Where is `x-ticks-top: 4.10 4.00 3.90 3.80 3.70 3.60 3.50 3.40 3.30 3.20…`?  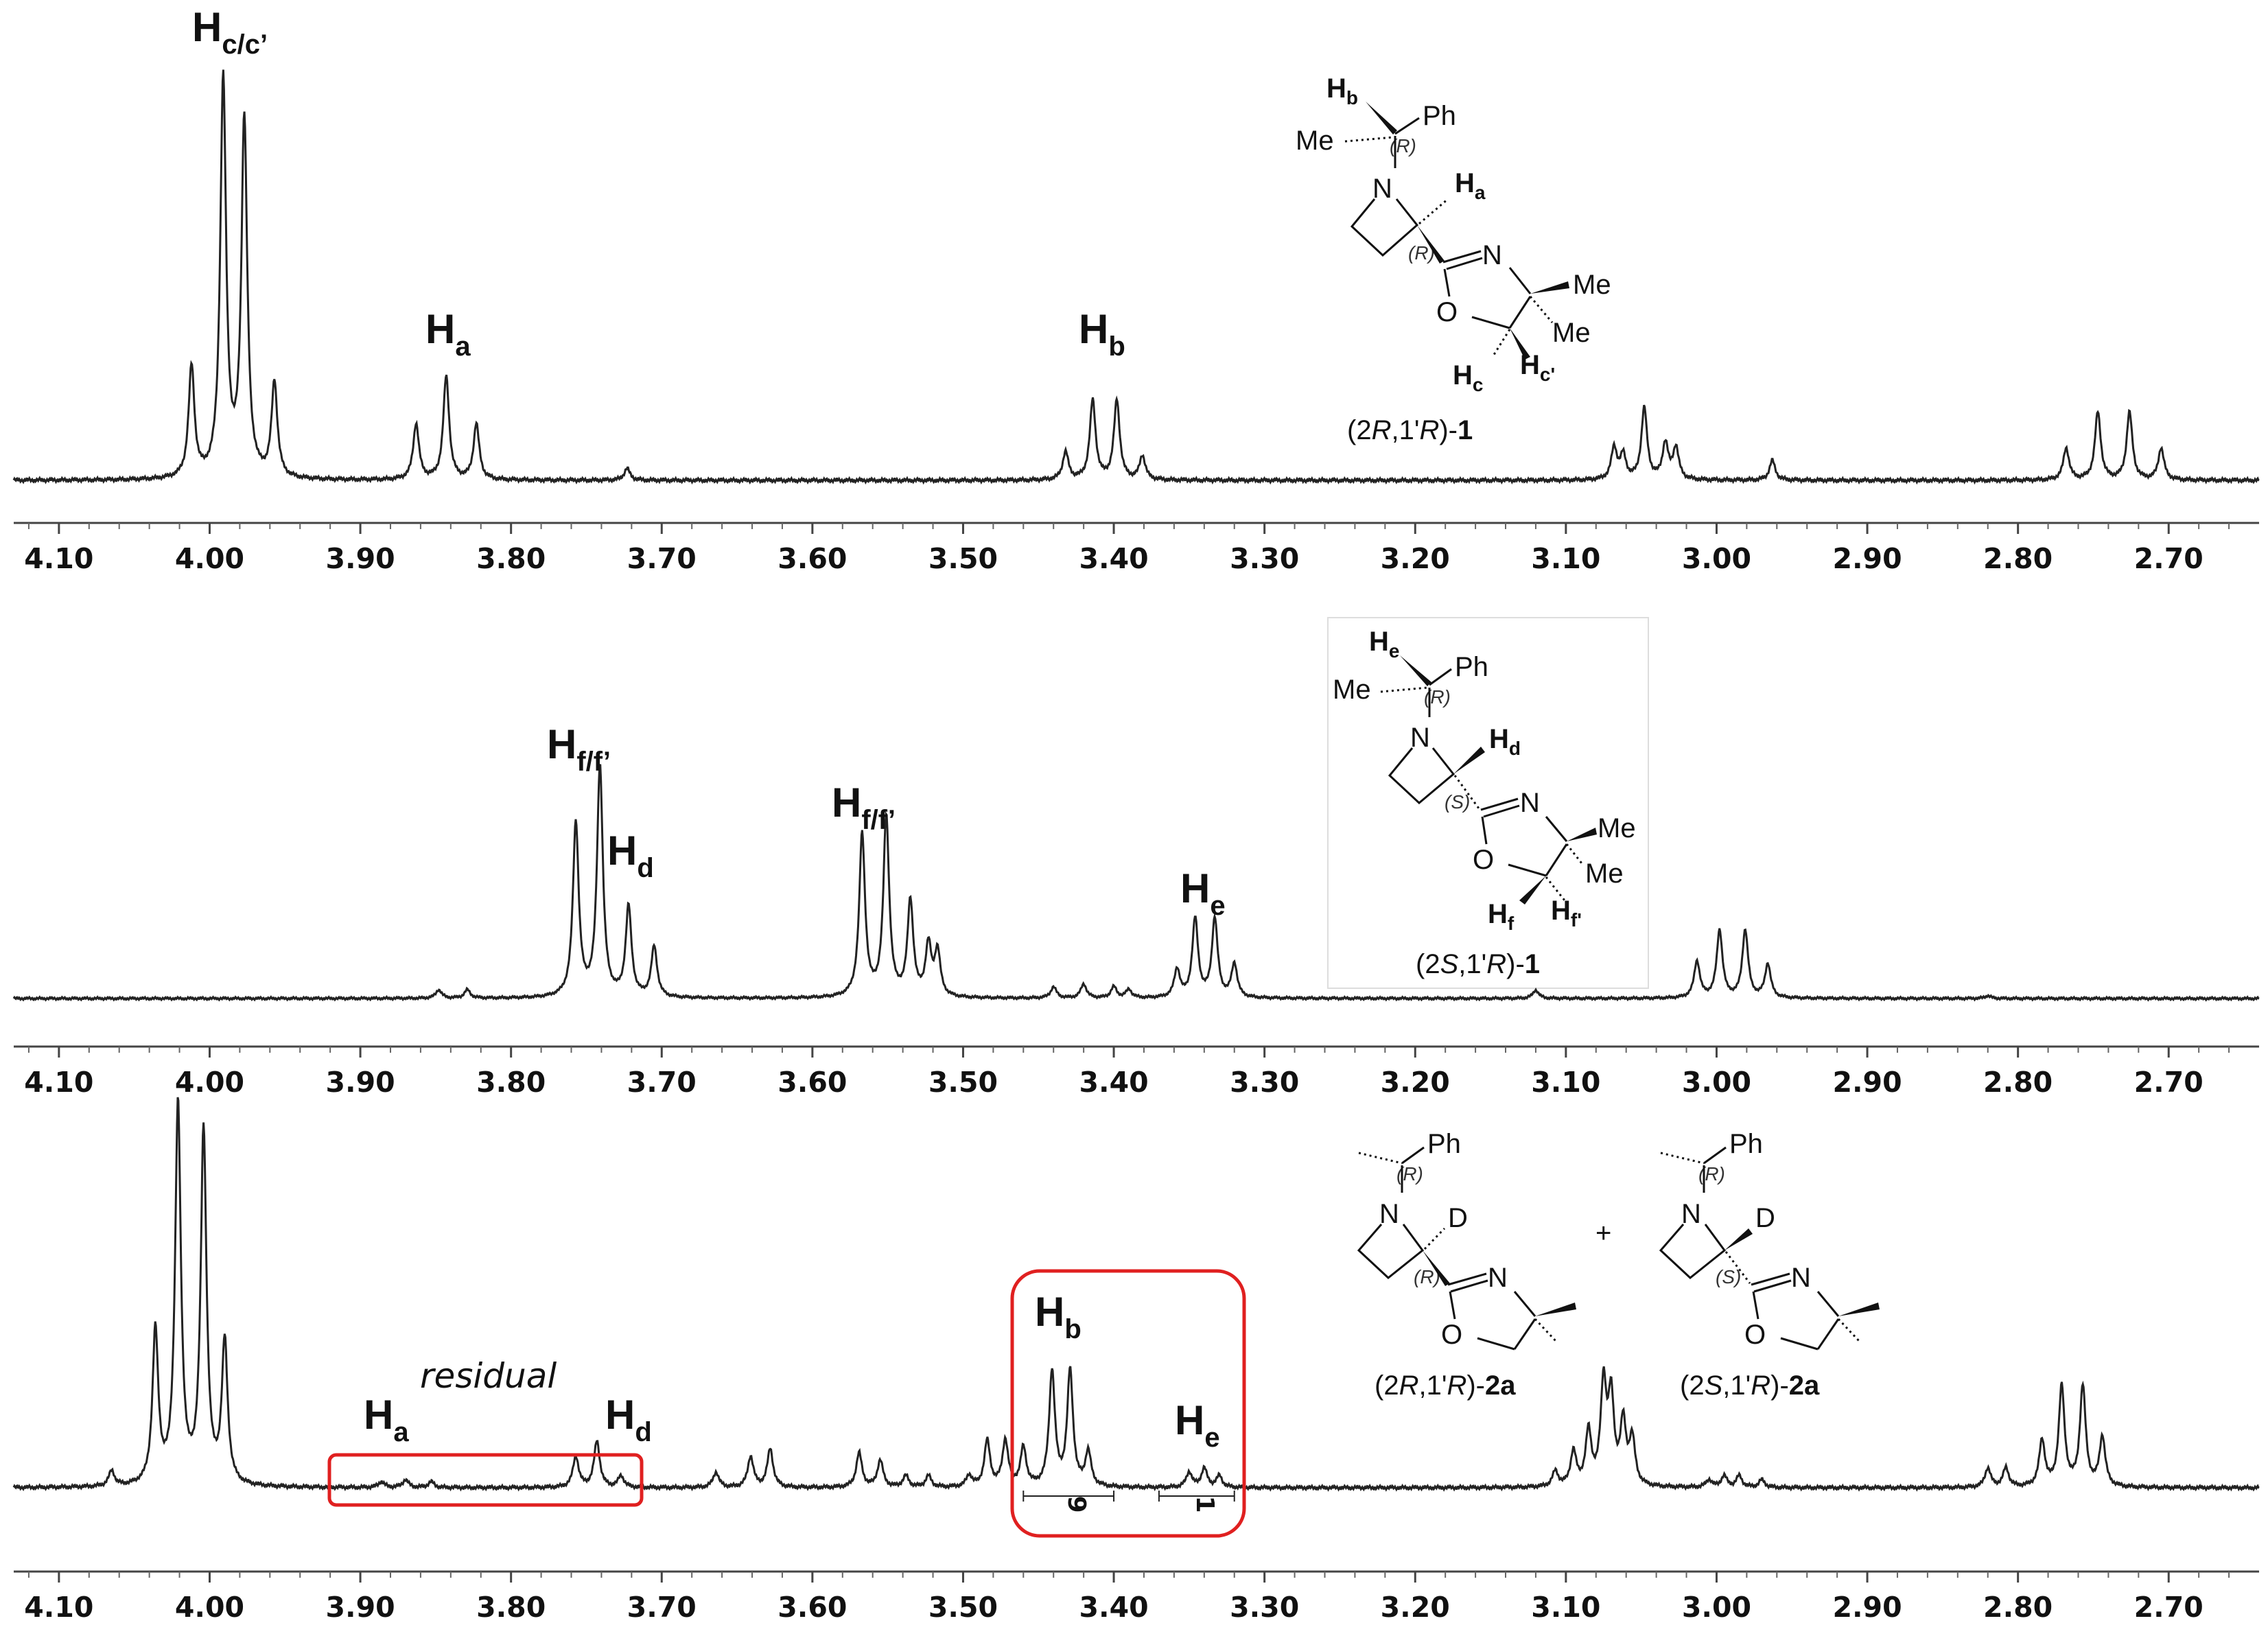
x-ticks-top: 4.10 4.00 3.90 3.80 3.70 3.60 3.50 3.40 3.30 3.20… is located at coordinates (1127, 549).